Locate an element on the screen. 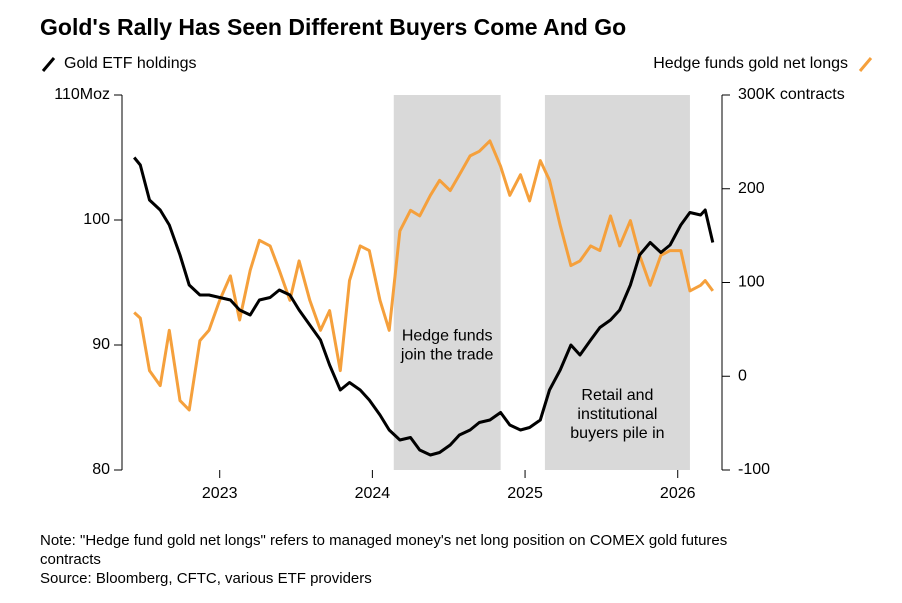 This screenshot has width=902, height=603. legend-label: Gold ETF holdings is located at coordinates (130, 63).